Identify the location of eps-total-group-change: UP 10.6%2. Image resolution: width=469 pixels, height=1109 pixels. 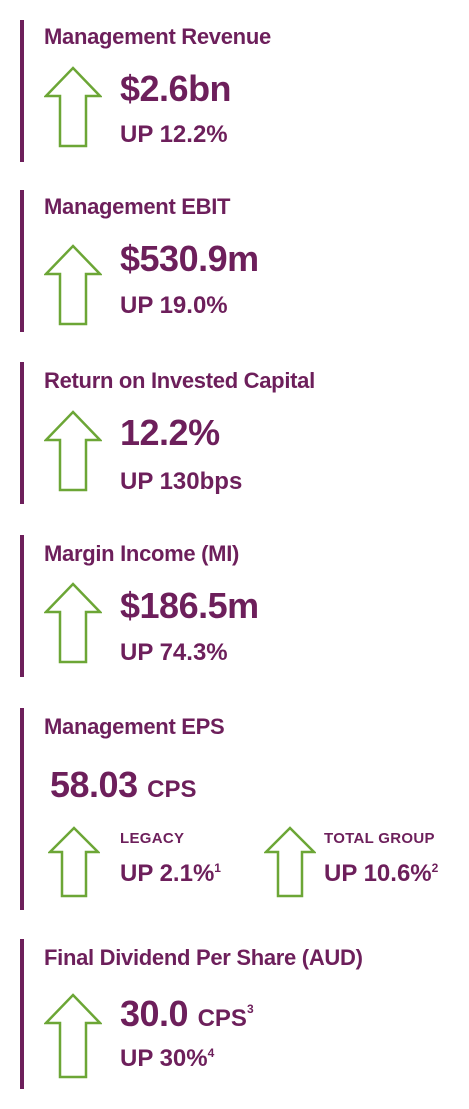
(381, 874).